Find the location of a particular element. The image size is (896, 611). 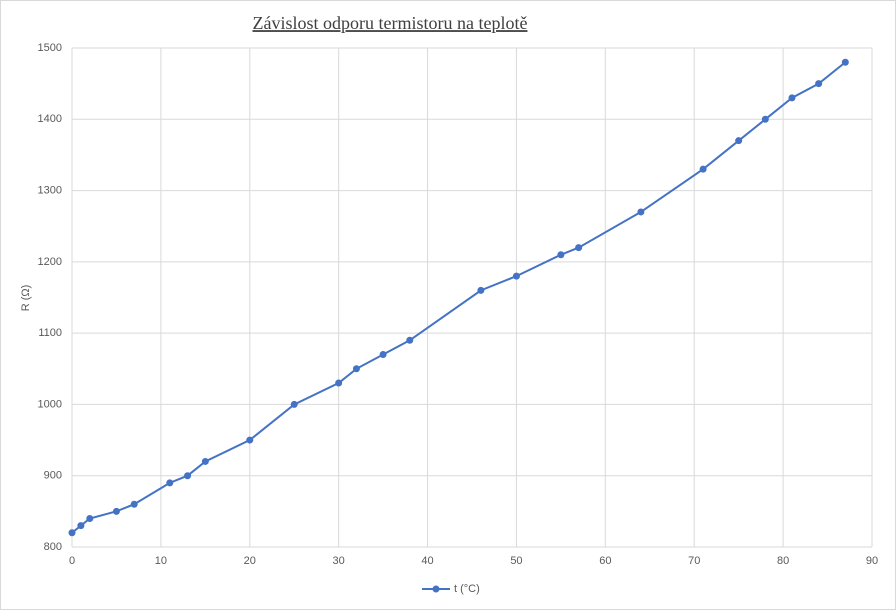

y-tick-label: 1100 is located at coordinates (50, 333).